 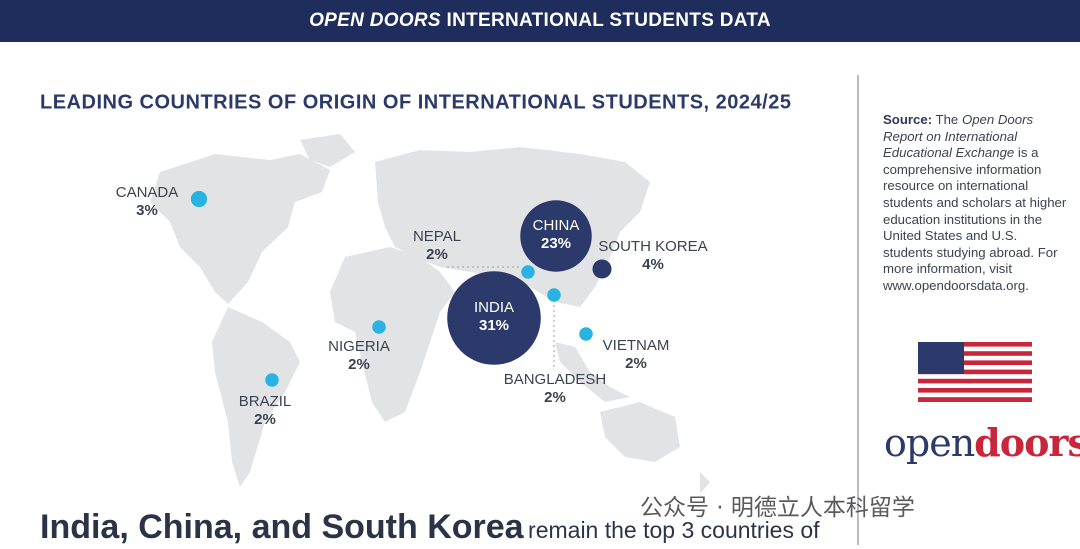 What do you see at coordinates (282, 527) in the screenshot?
I see `footer-bold: India, China, and South Korea` at bounding box center [282, 527].